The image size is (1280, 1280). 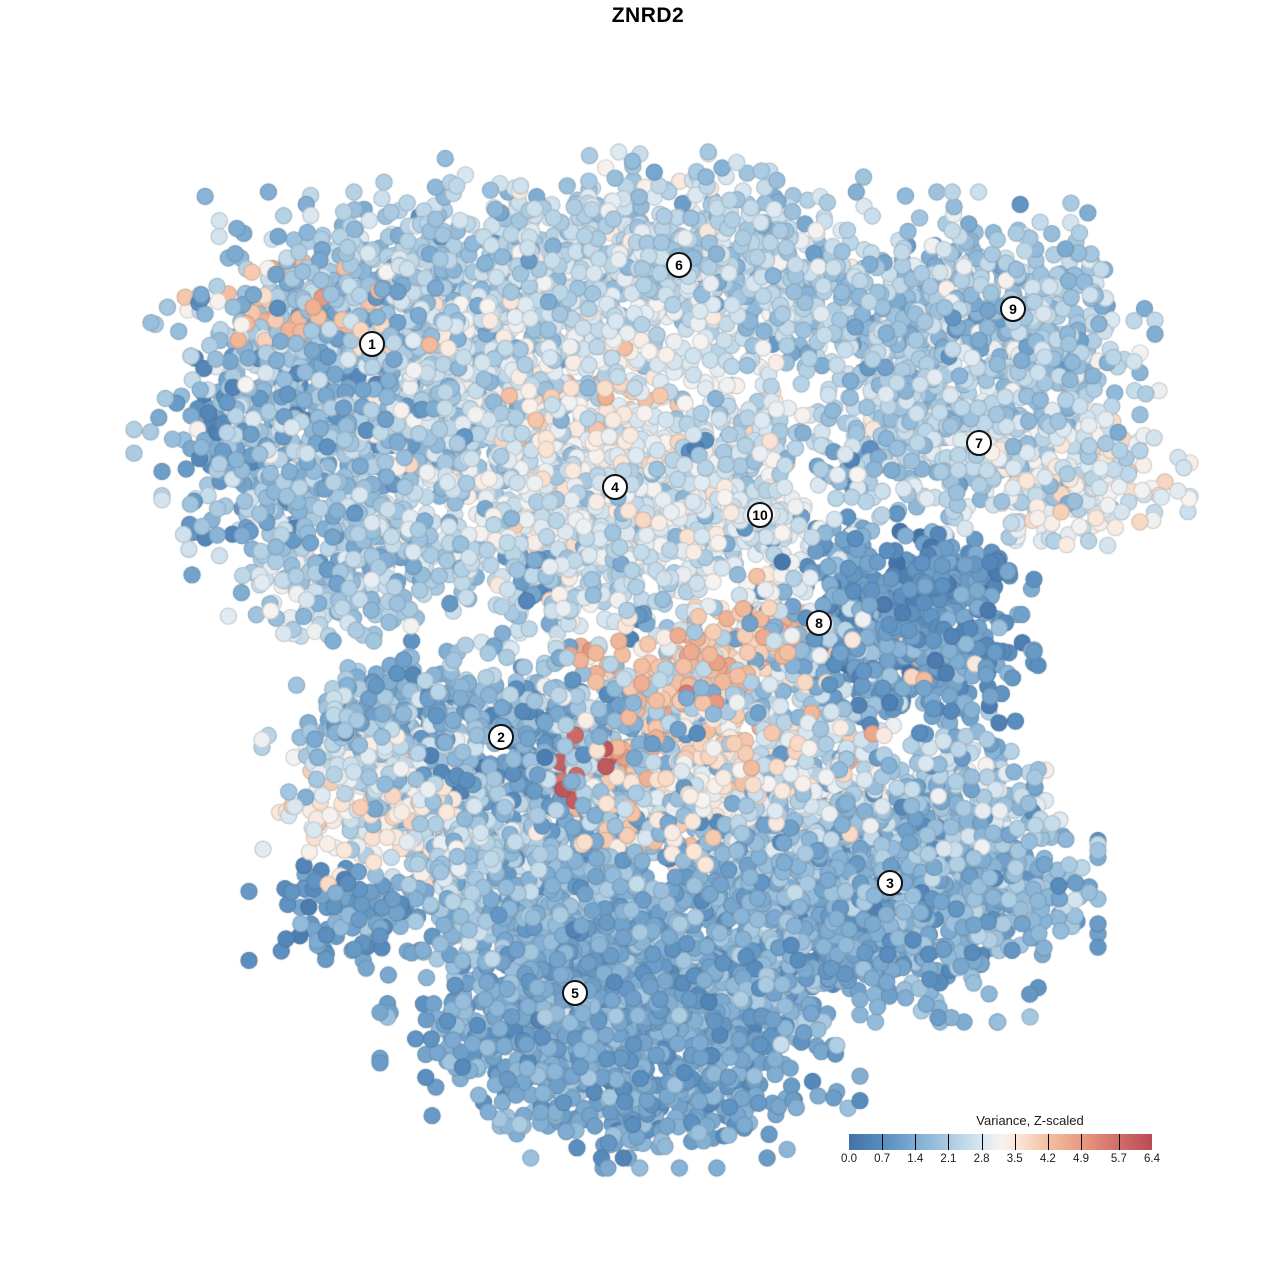 What do you see at coordinates (648, 15) in the screenshot?
I see `page-title: ZNRD2` at bounding box center [648, 15].